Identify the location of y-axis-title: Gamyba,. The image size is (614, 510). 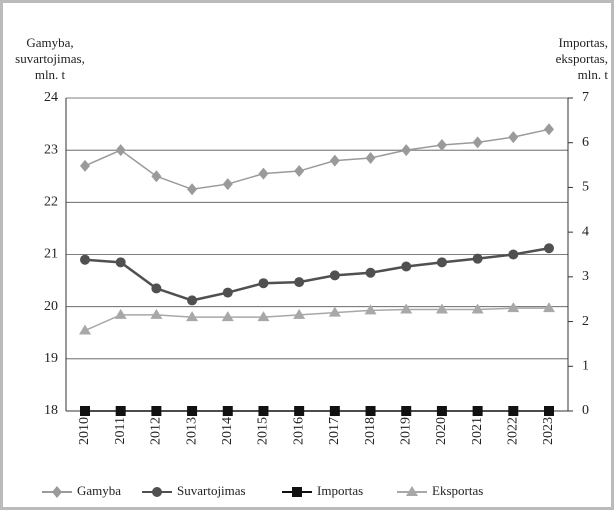
(49, 42).